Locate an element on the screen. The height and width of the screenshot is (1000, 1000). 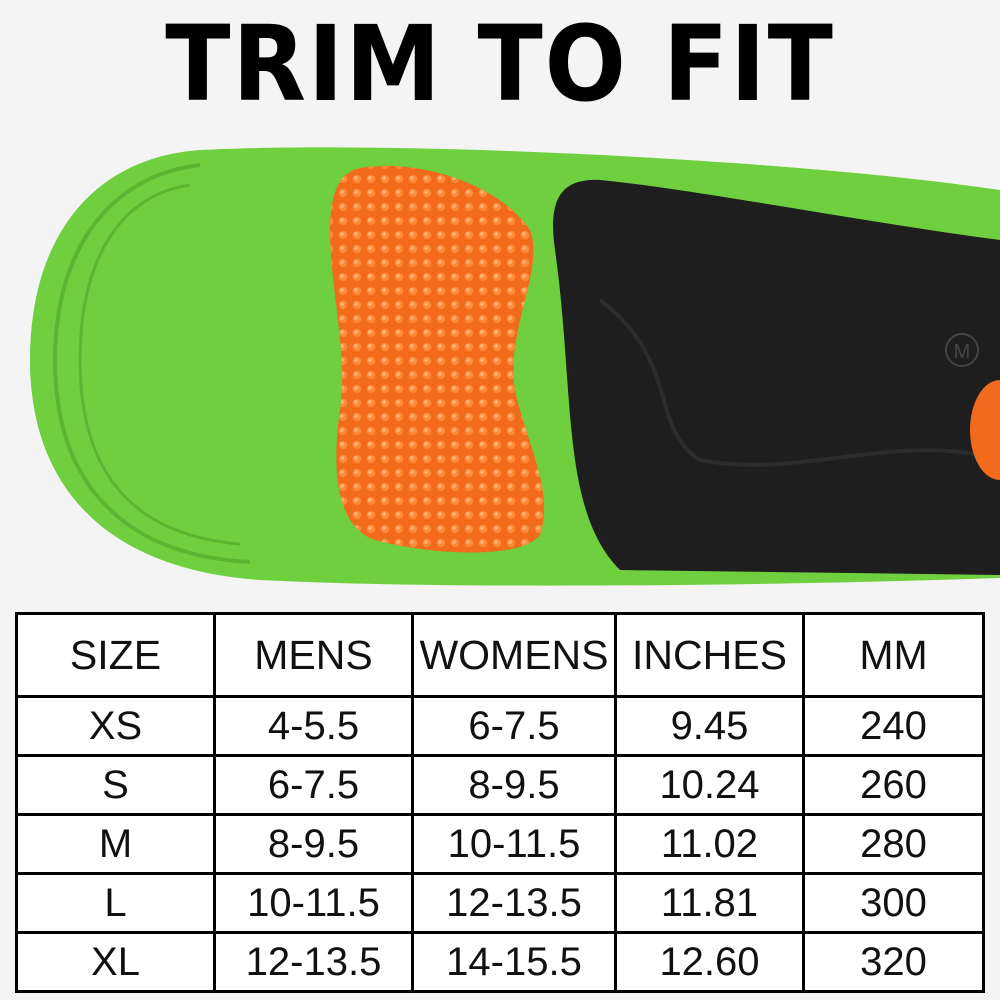
cell-womens: 12-13.5 is located at coordinates (514, 903).